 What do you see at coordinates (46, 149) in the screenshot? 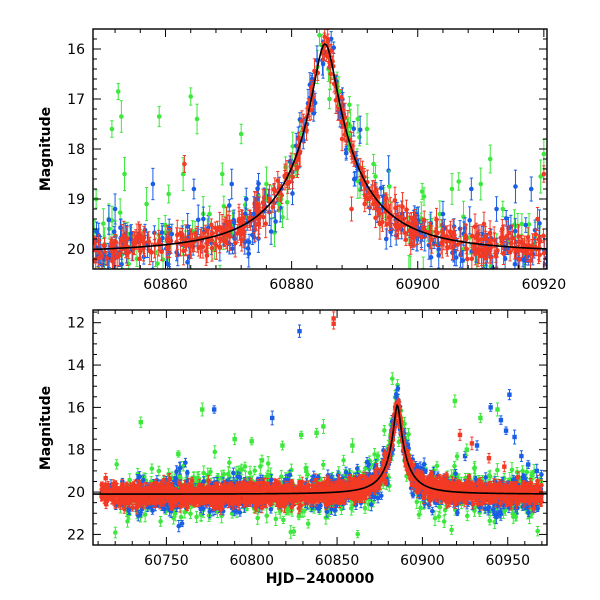
I see `zoom-ylabel: Magnitude` at bounding box center [46, 149].